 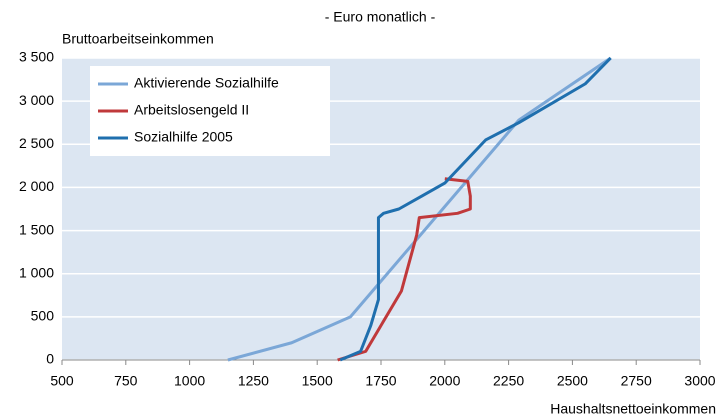 What do you see at coordinates (508, 381) in the screenshot?
I see `x-tick-label: 2250` at bounding box center [508, 381].